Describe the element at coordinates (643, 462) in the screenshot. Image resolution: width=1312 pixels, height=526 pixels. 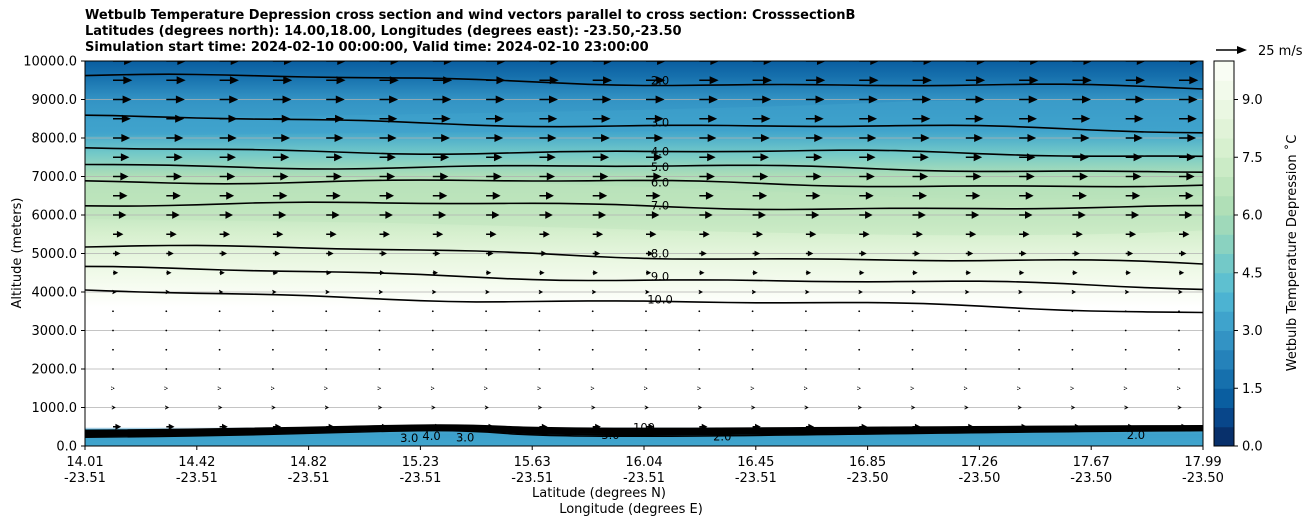
I see `x-tick-label-lat: 16.04` at that location.